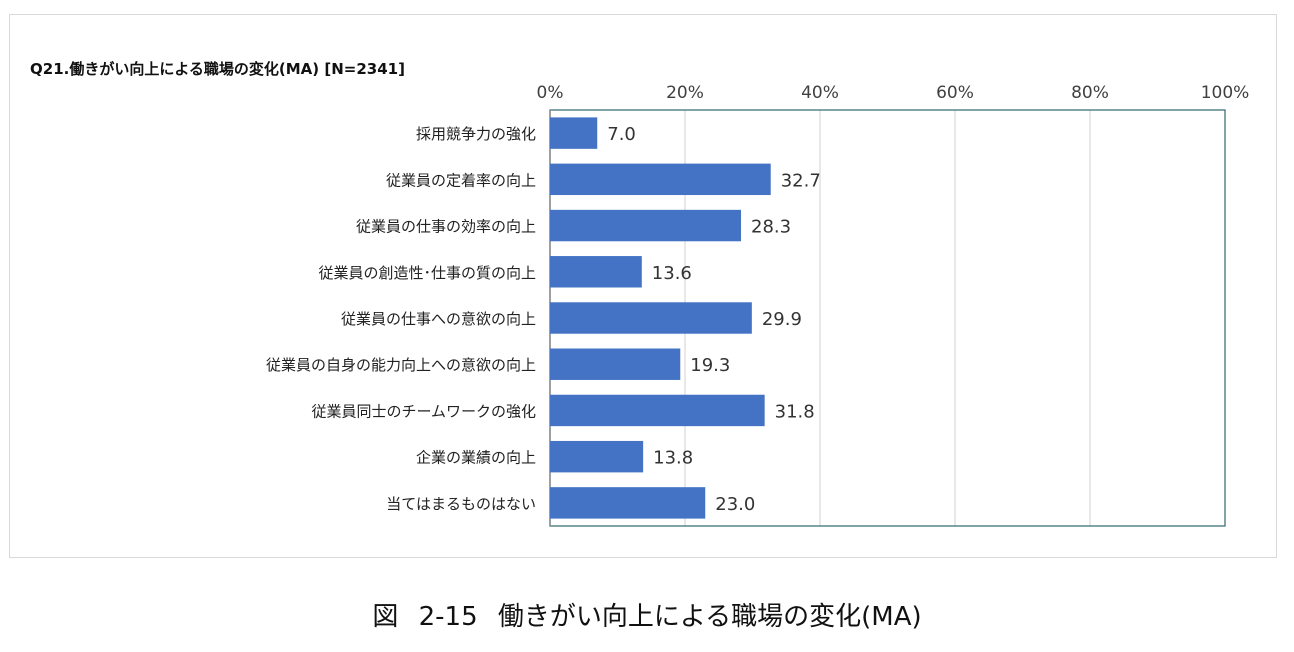 The image size is (1294, 652). I want to click on category-label: 従業員の仕事への意欲の向上, so click(438, 319).